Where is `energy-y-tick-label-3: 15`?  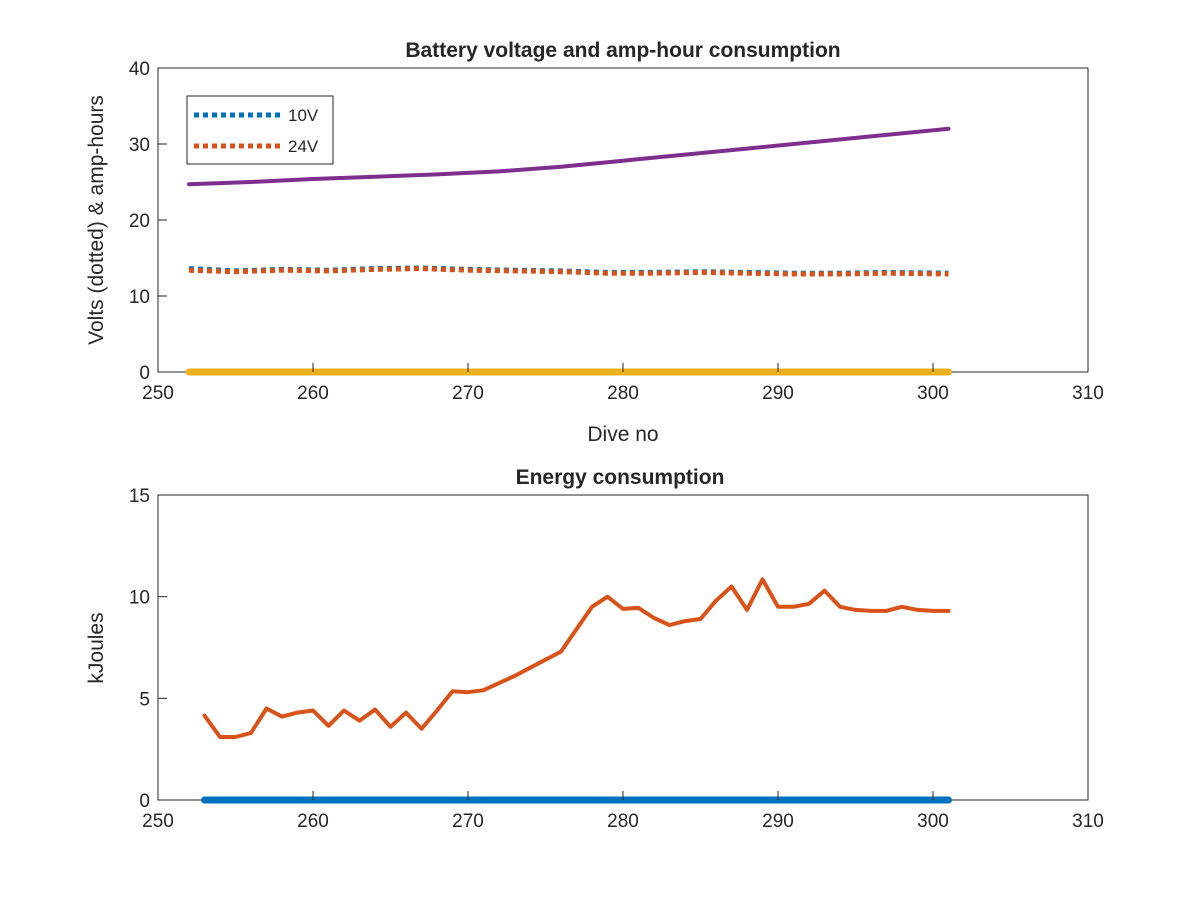
energy-y-tick-label-3: 15 is located at coordinates (139, 496).